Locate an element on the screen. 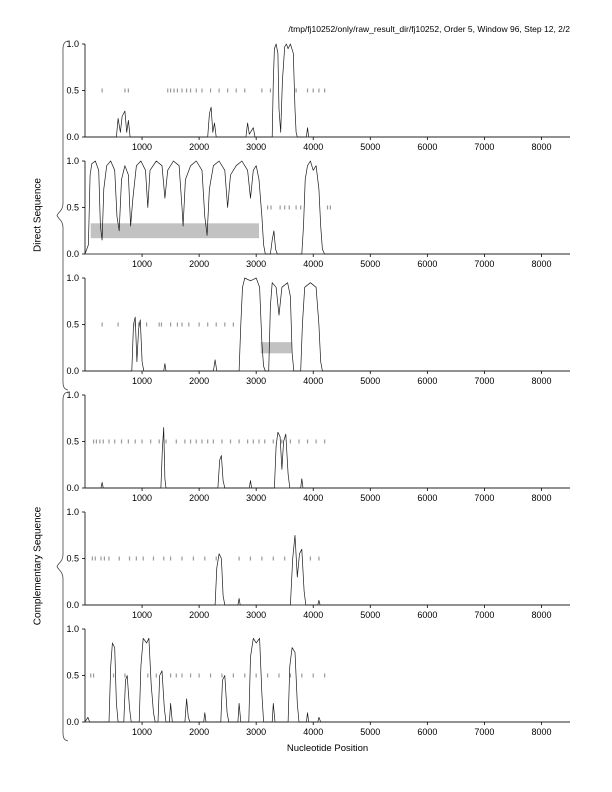  x-axis-label: Nucleotide Position is located at coordinates (327, 748).